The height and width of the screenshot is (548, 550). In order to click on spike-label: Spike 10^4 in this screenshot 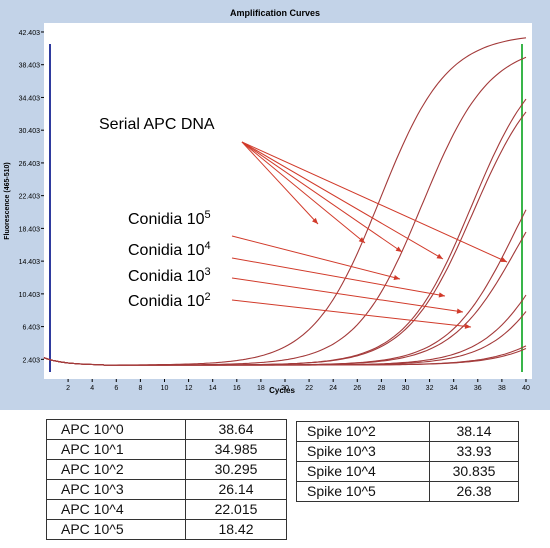, I will do `click(363, 471)`.